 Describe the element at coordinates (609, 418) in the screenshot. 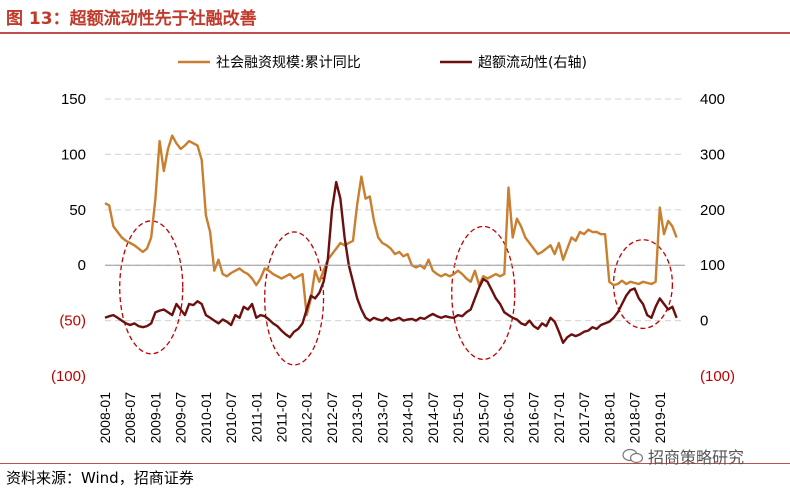

I see `x-tick-label: 2018-01` at that location.